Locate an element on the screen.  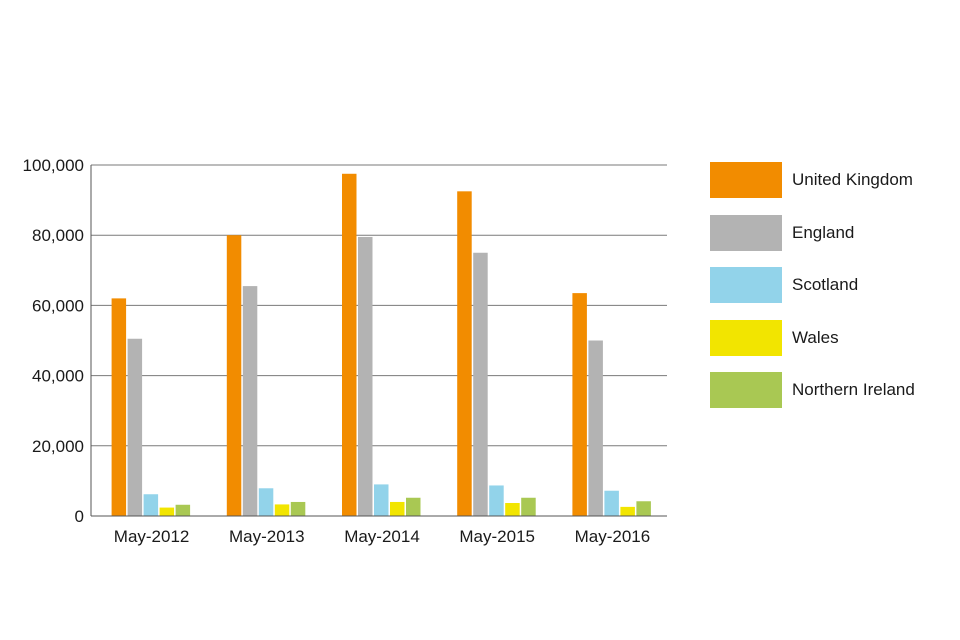
x-tick-label: May-2015 is located at coordinates (497, 536).